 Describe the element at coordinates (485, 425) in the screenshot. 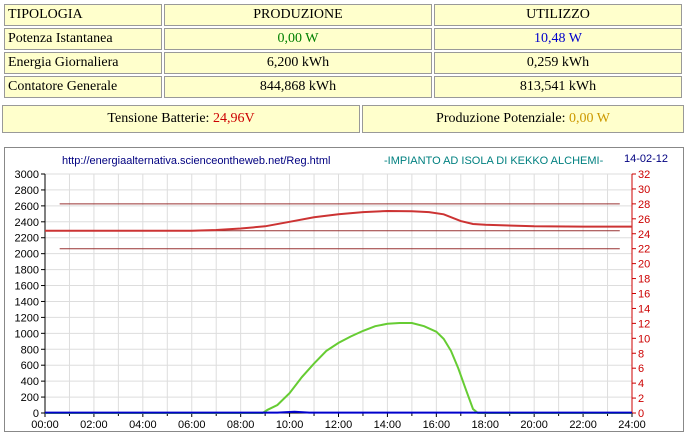

I see `x-tick-label: 18:00` at that location.